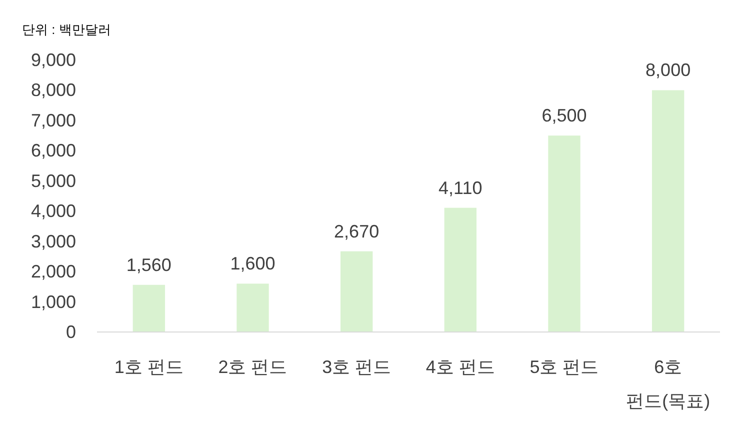 The height and width of the screenshot is (428, 751). I want to click on data-label: 8,000, so click(668, 70).